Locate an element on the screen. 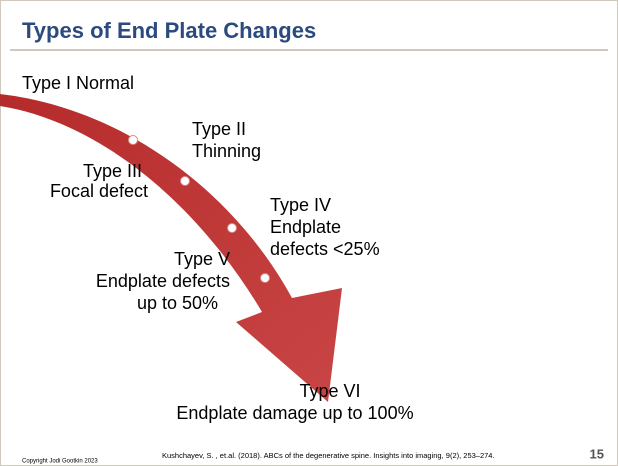 The height and width of the screenshot is (466, 618). type-label: Type III is located at coordinates (112, 171).